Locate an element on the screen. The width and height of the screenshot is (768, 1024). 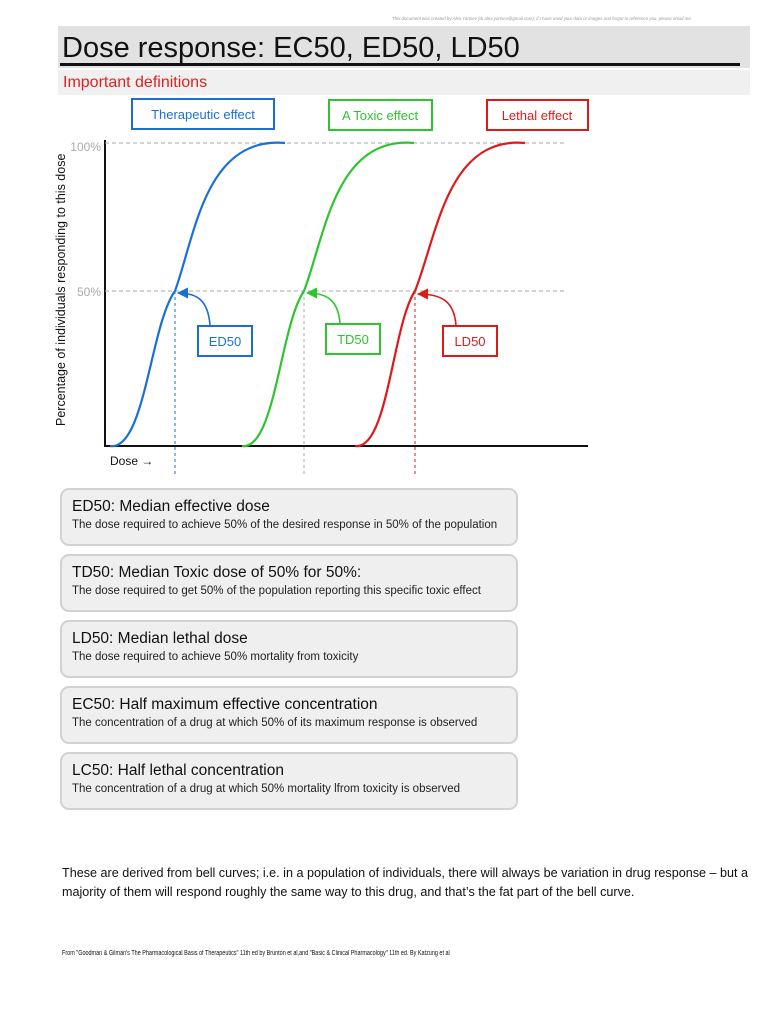
legend-label-toxic: A Toxic effect is located at coordinates (380, 115).